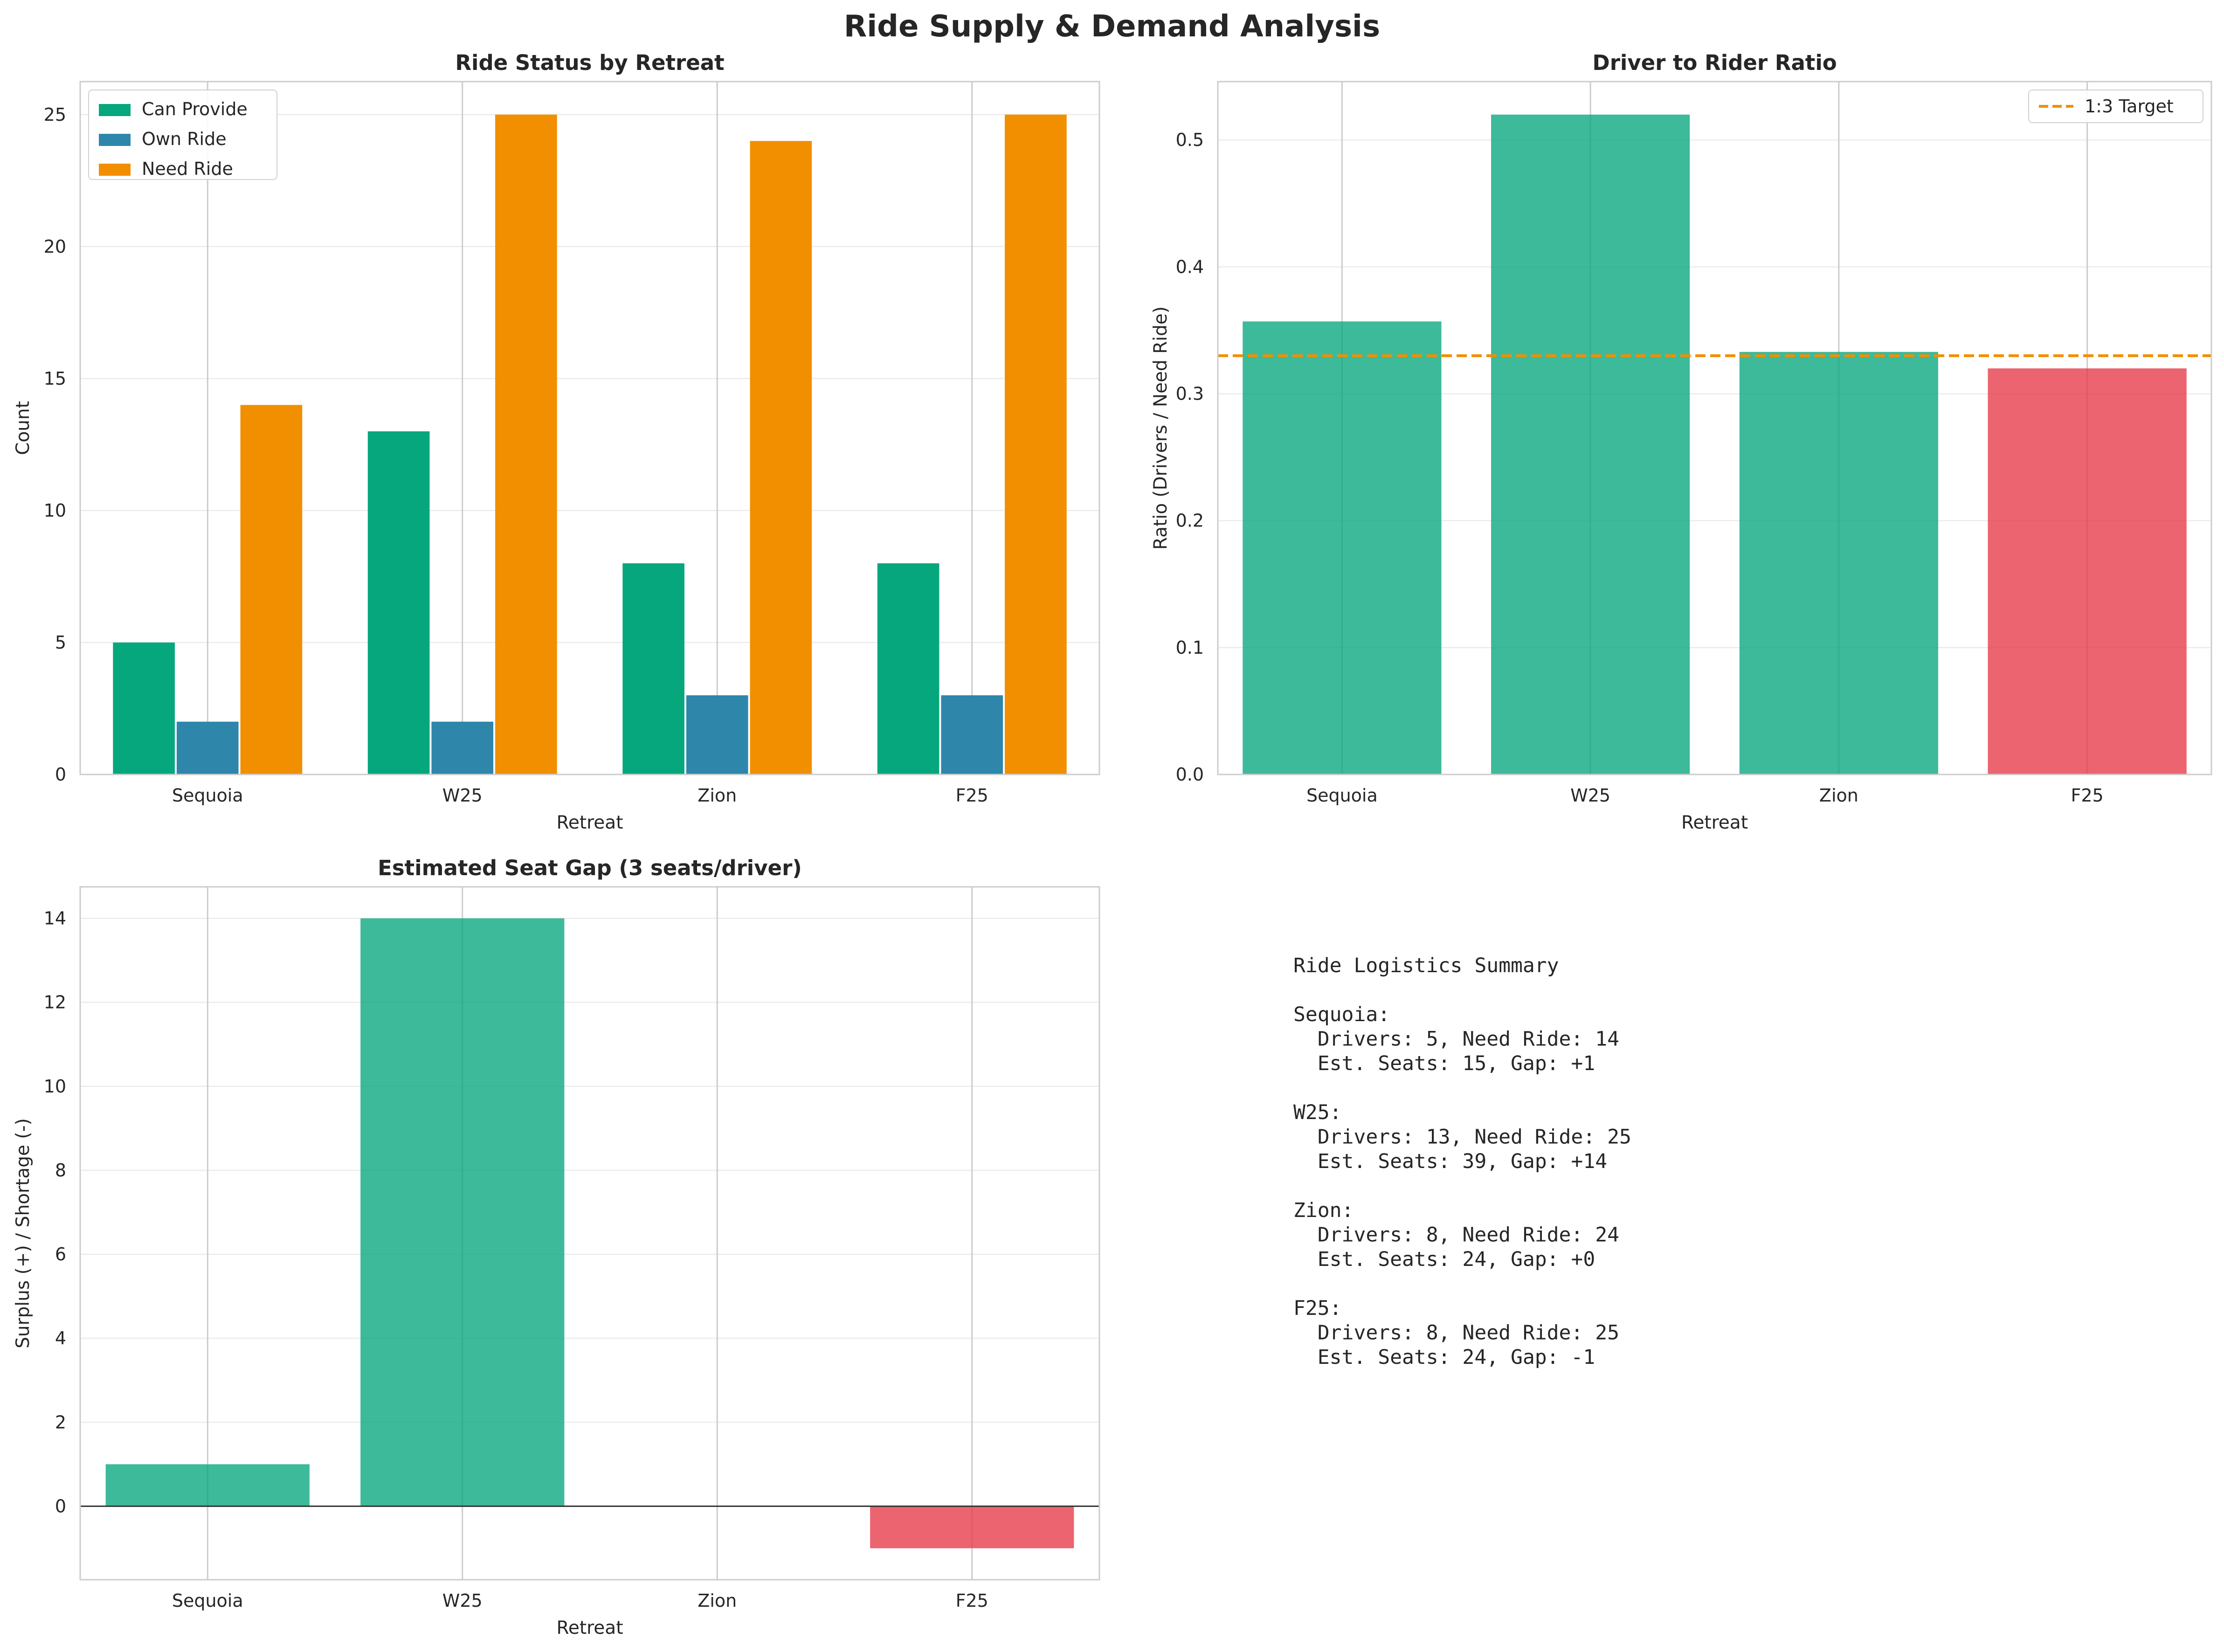 This screenshot has width=2224, height=1652. Describe the element at coordinates (61, 1338) in the screenshot. I see `y-tick-label: 4` at that location.